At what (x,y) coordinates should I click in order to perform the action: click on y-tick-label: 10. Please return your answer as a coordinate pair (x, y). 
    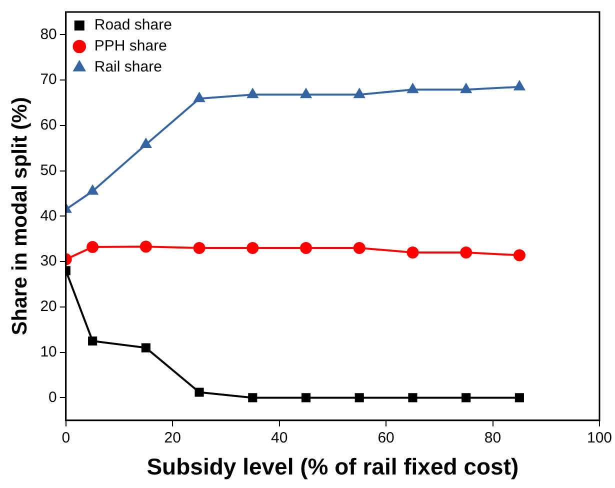
    Looking at the image, I should click on (48, 351).